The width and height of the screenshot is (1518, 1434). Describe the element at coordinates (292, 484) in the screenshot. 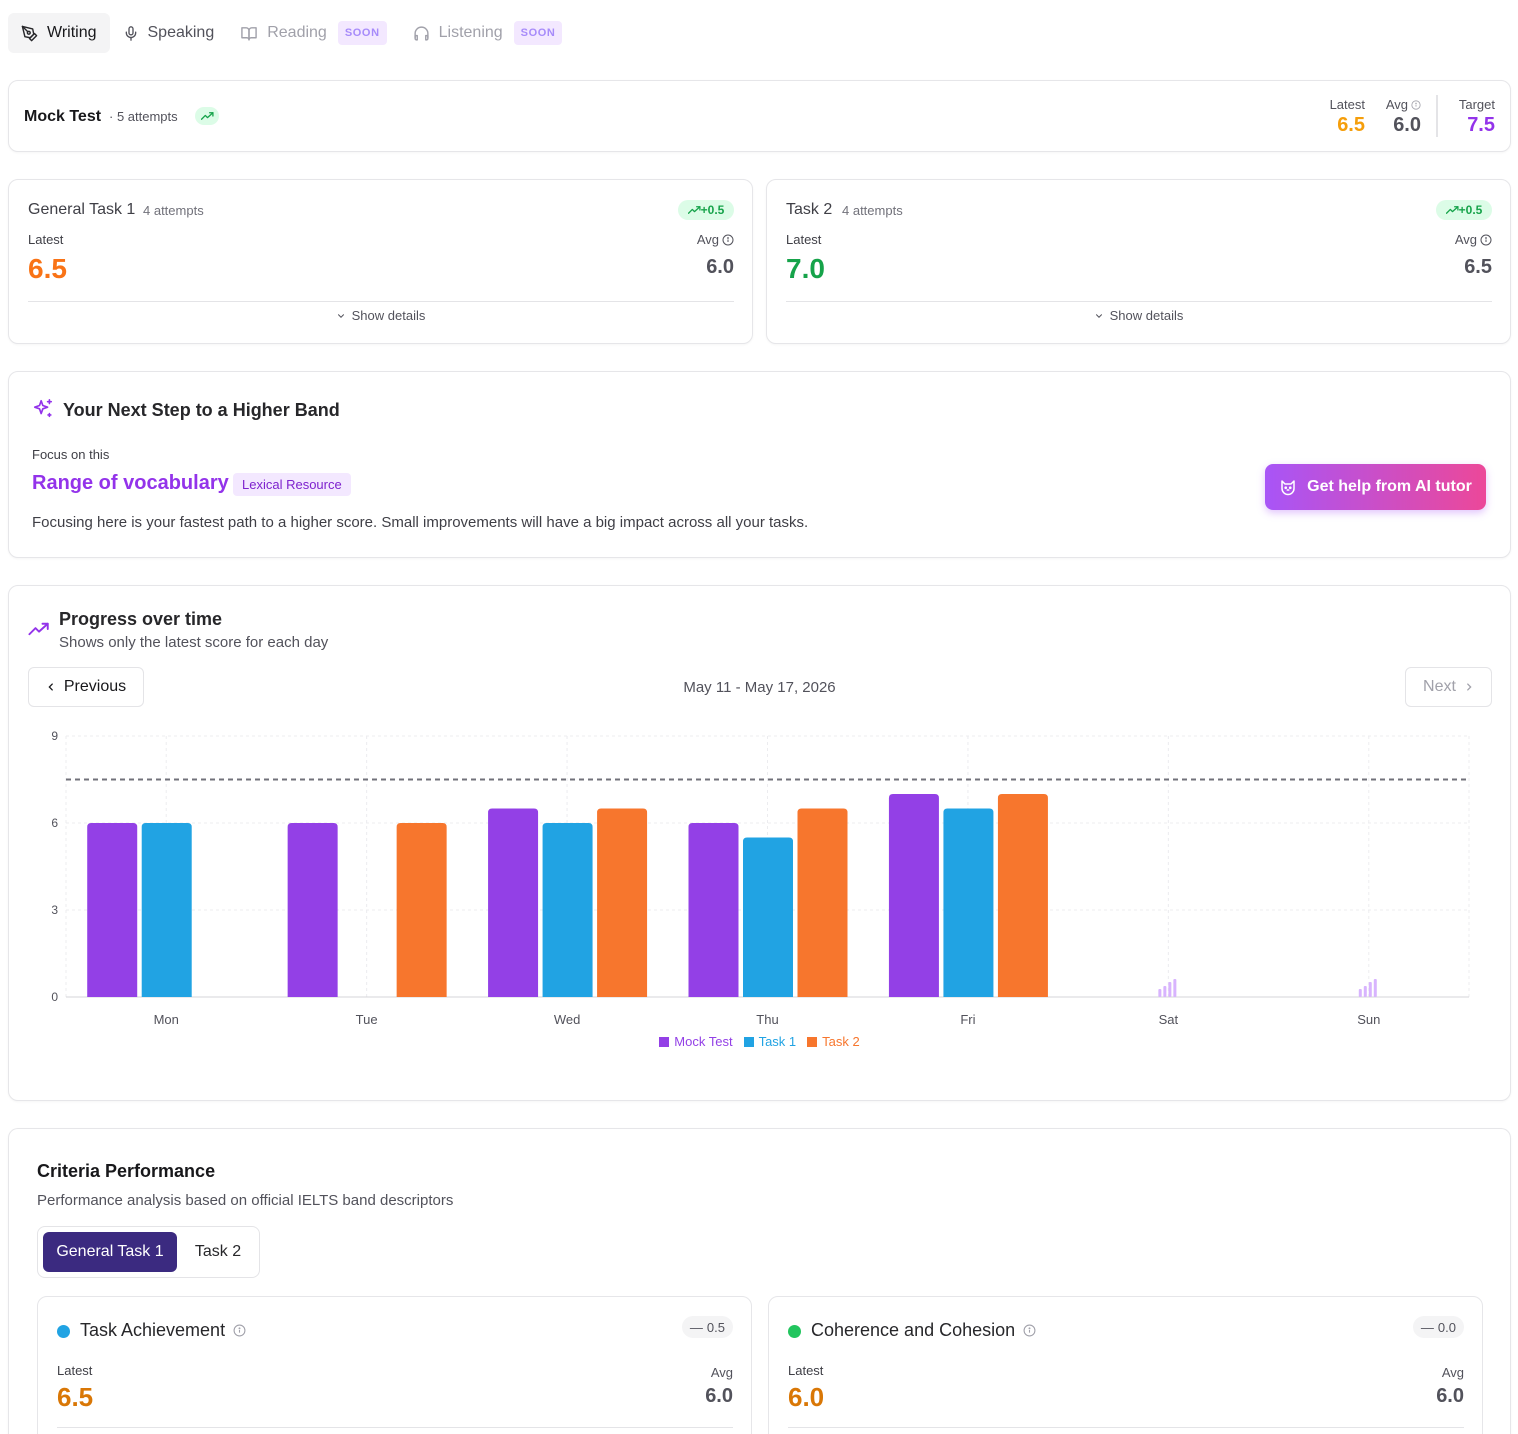

I see `criterion-tag: Lexical Resource` at that location.